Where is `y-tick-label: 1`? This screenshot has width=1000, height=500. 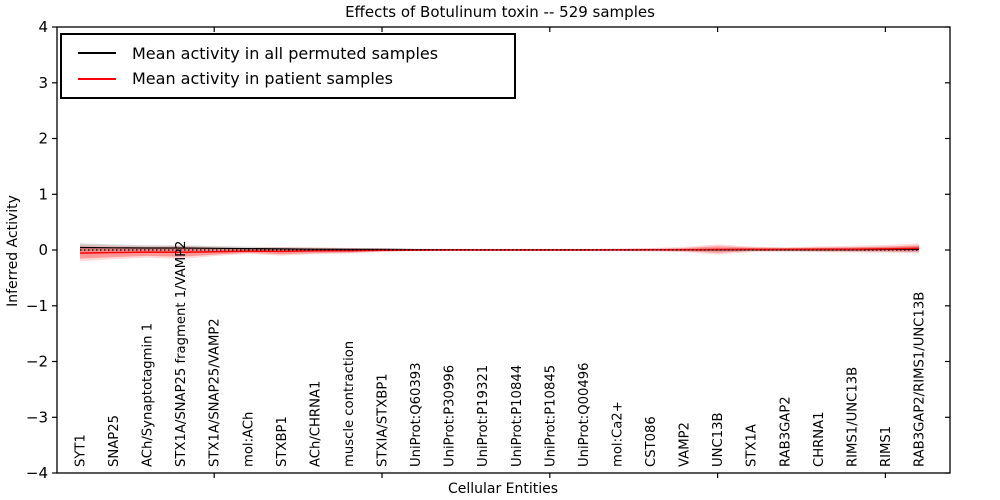 y-tick-label: 1 is located at coordinates (43, 194).